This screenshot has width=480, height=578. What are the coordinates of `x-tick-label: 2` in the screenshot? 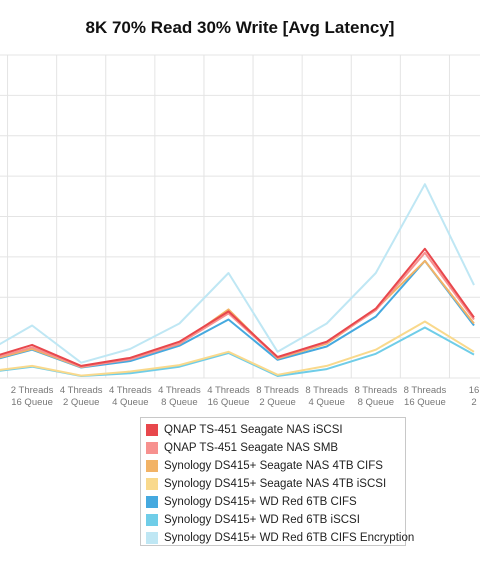 It's located at (473, 402).